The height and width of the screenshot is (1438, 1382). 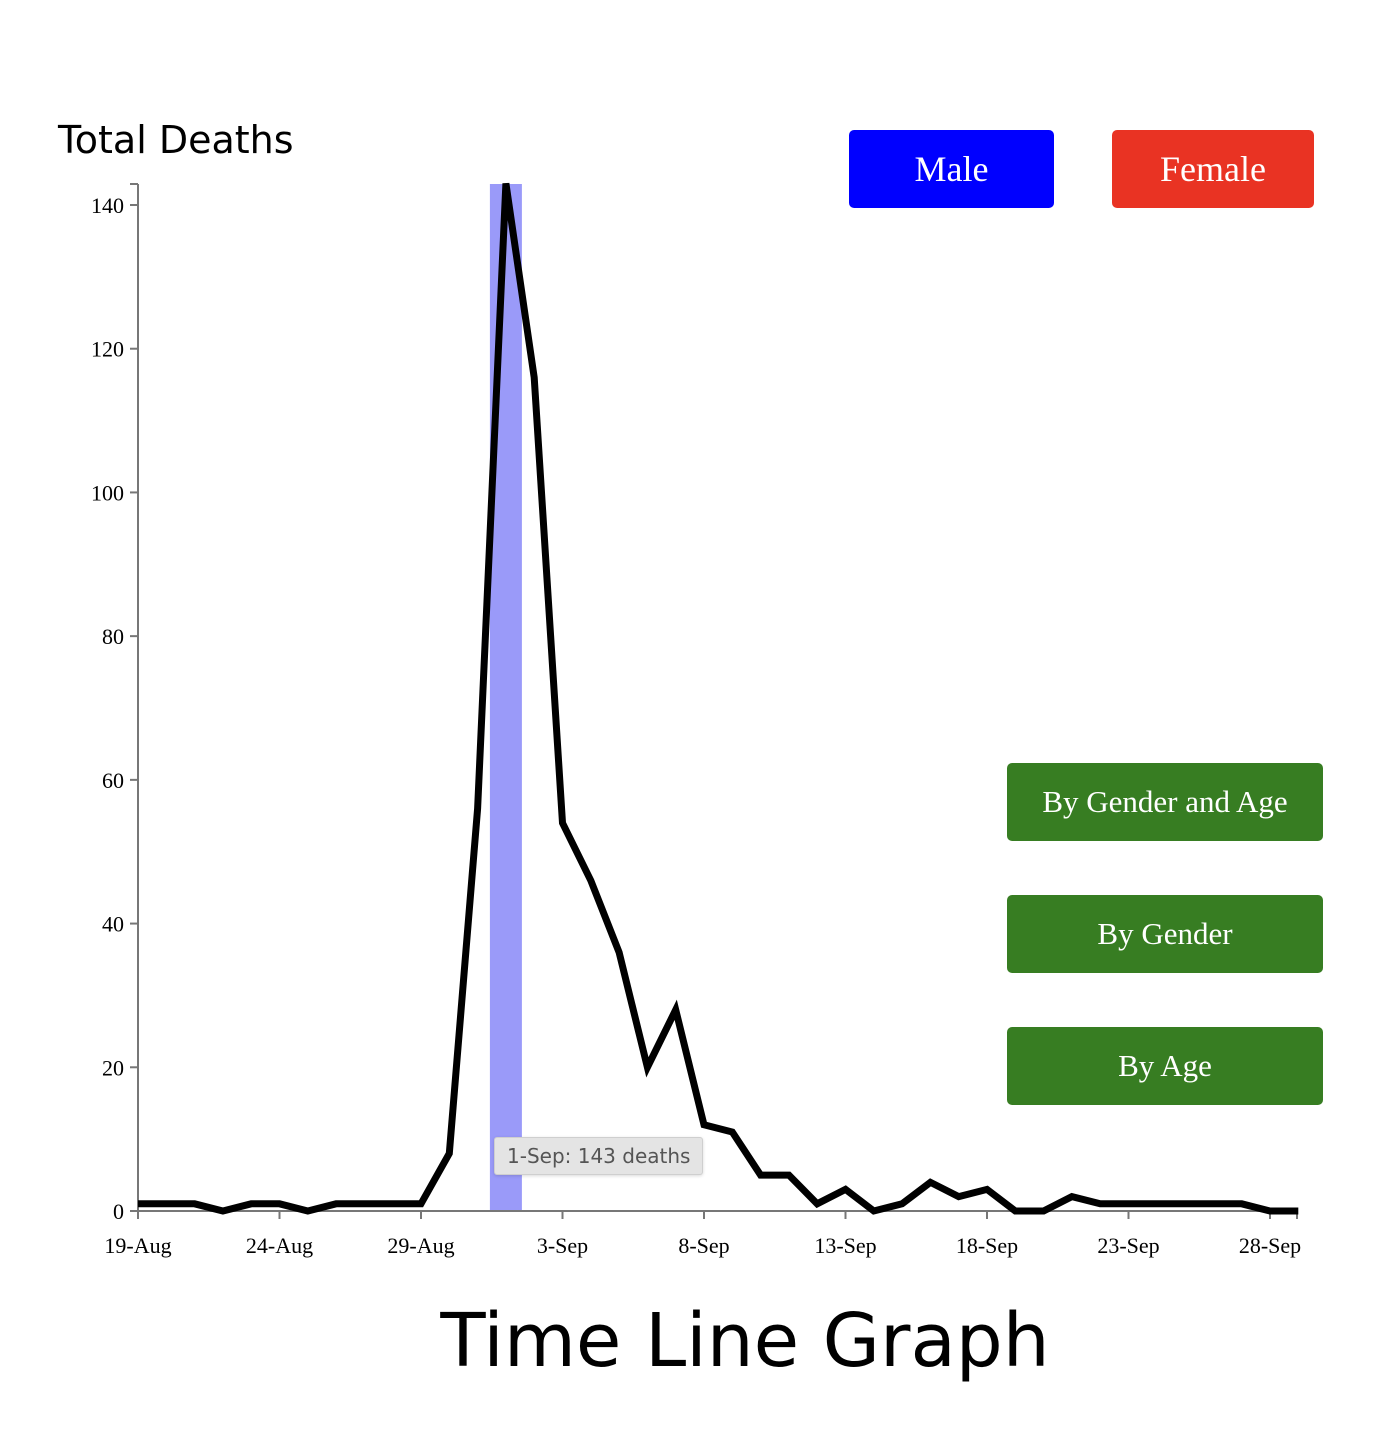 What do you see at coordinates (845, 1245) in the screenshot?
I see `x-tick-label: 13-Sep` at bounding box center [845, 1245].